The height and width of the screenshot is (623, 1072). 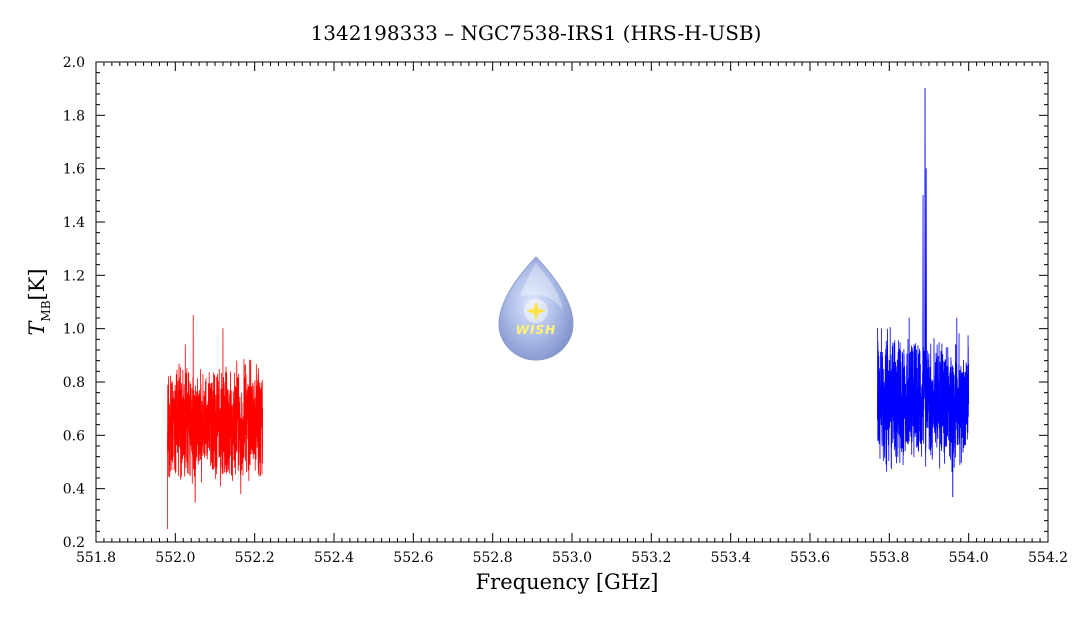 I want to click on y-axis-label-unit: [K], so click(x=37, y=284).